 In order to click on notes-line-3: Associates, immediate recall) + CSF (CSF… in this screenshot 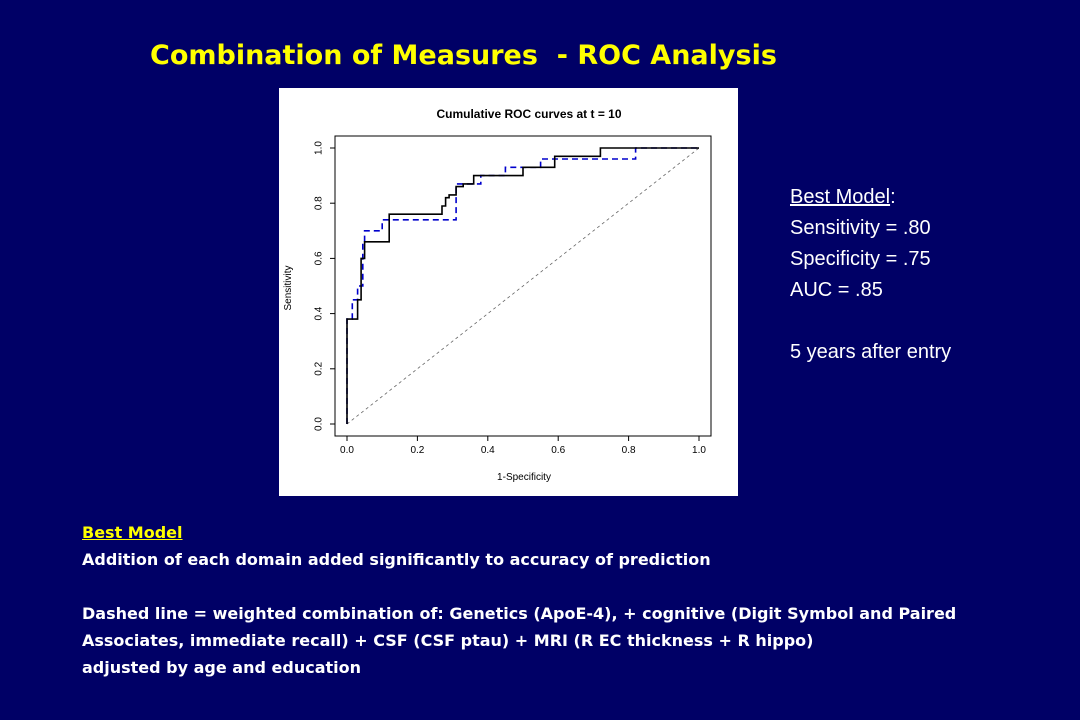, I will do `click(448, 640)`.